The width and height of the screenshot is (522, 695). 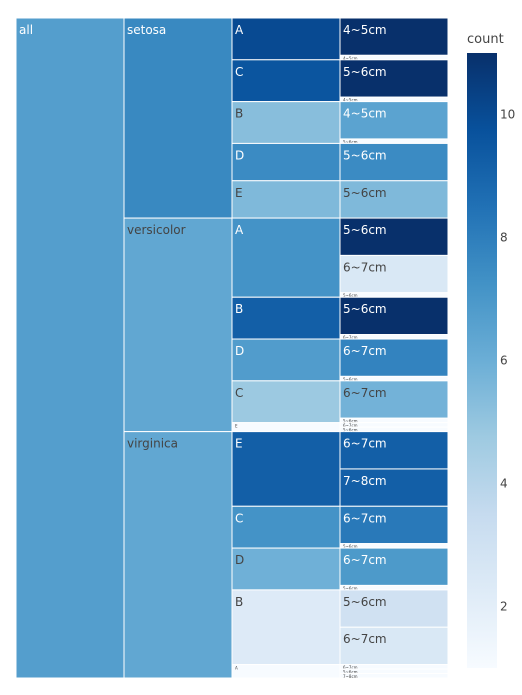 What do you see at coordinates (239, 602) in the screenshot?
I see `cell-all-virginica-2-b-3-label: B` at bounding box center [239, 602].